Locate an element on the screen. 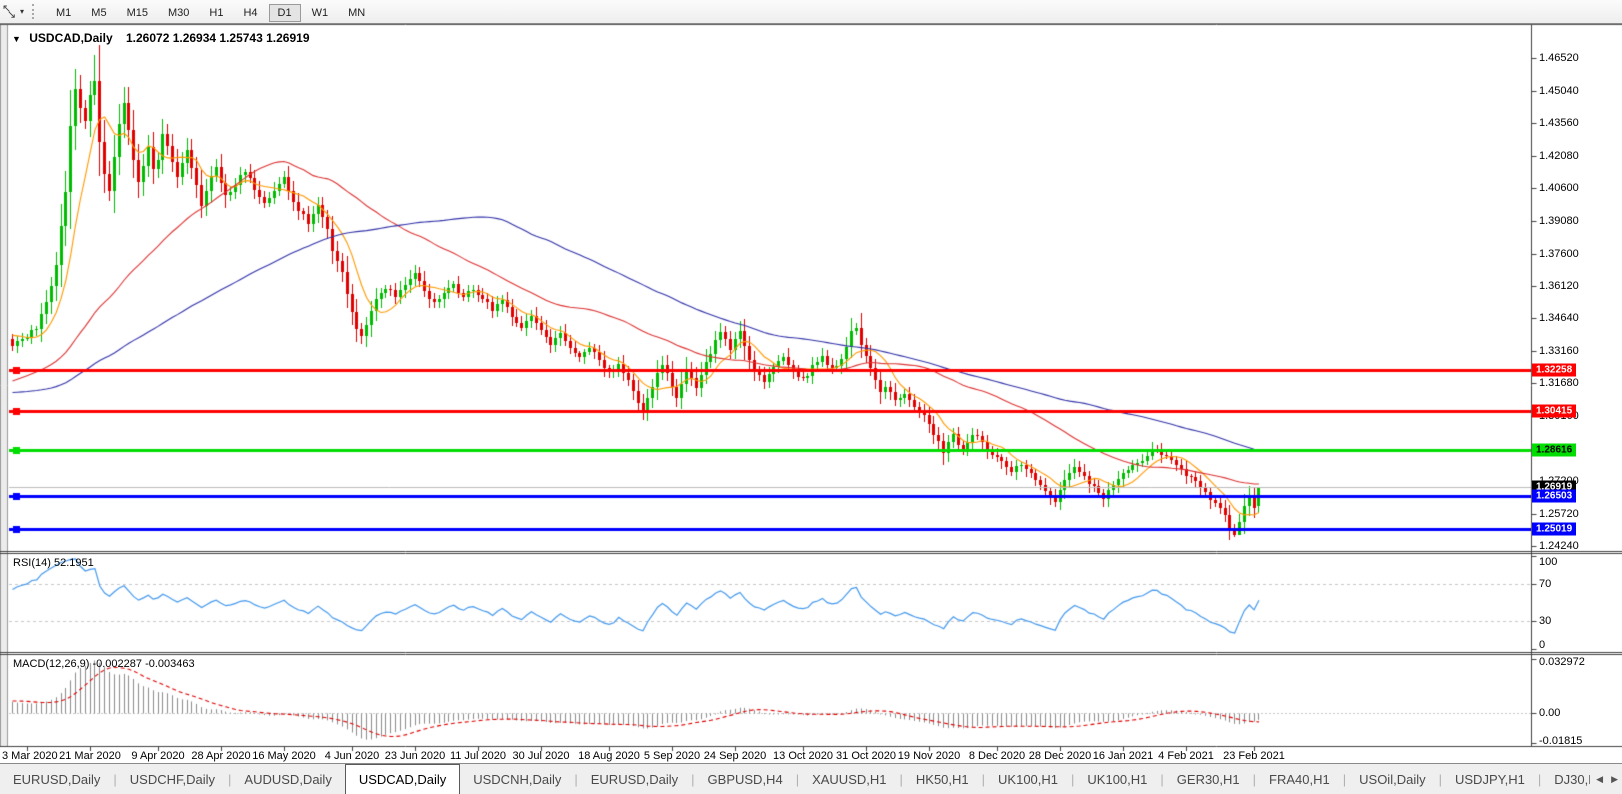  macd-axis-tick-label: 0.032972 is located at coordinates (1562, 662).